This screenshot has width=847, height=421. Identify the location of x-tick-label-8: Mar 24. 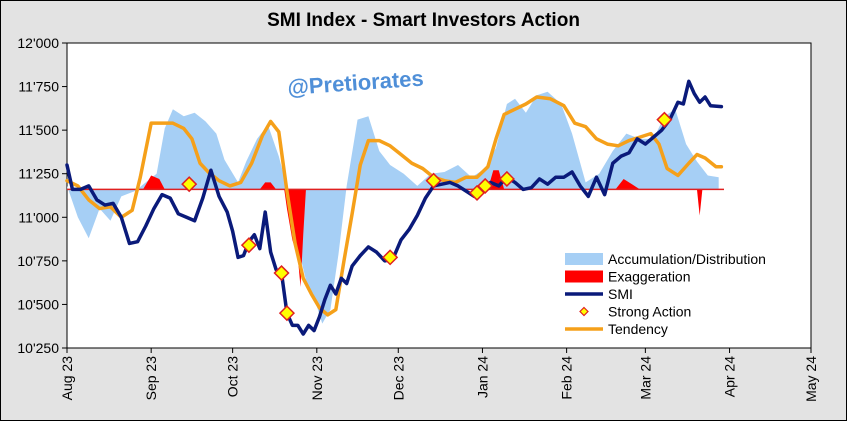
(645, 378).